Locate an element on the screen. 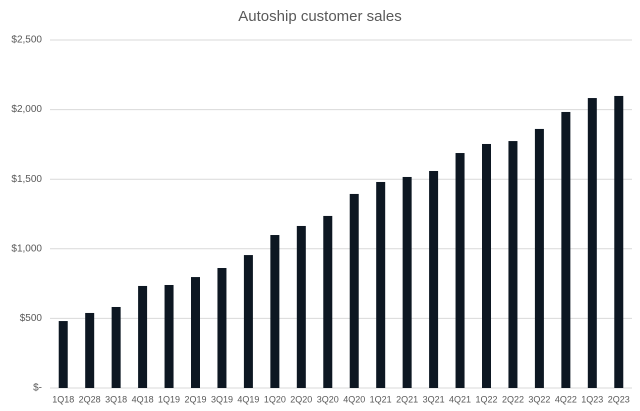  y-tick-label: $2,000 is located at coordinates (26, 109).